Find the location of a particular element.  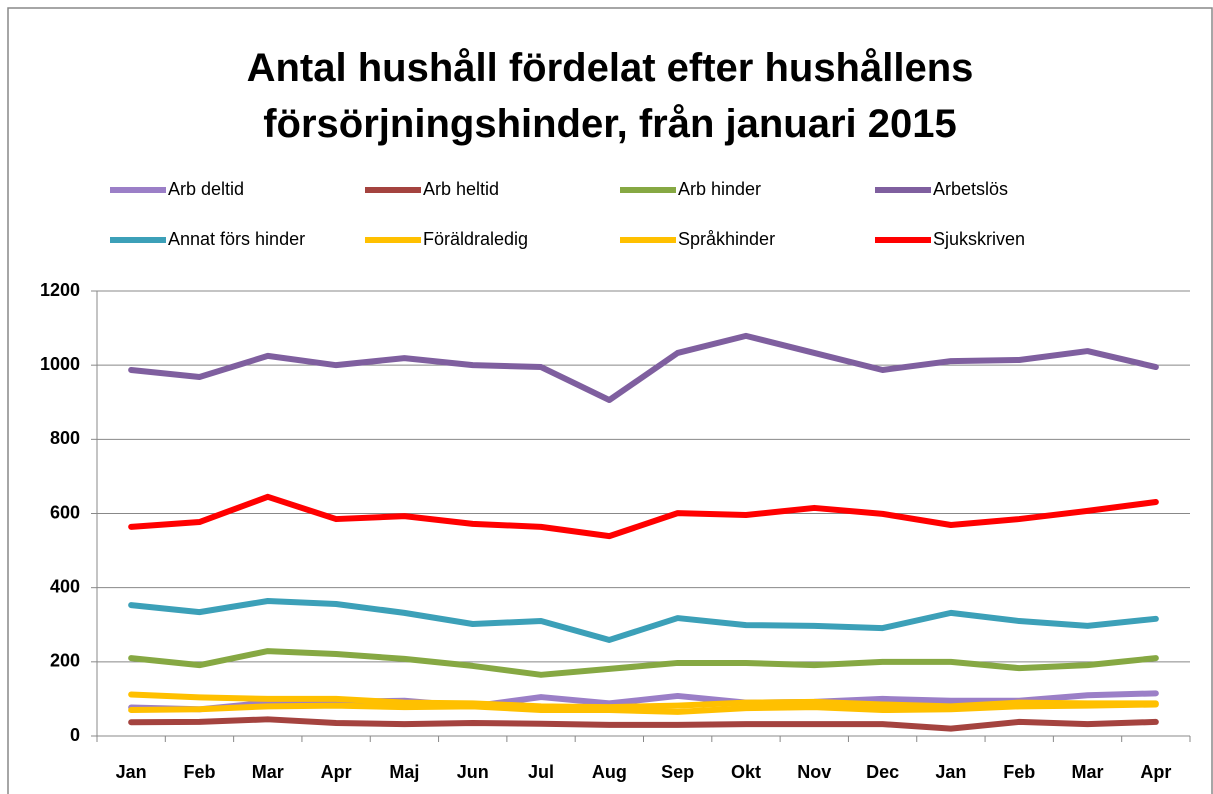

x-tick-label: Sep is located at coordinates (677, 772).